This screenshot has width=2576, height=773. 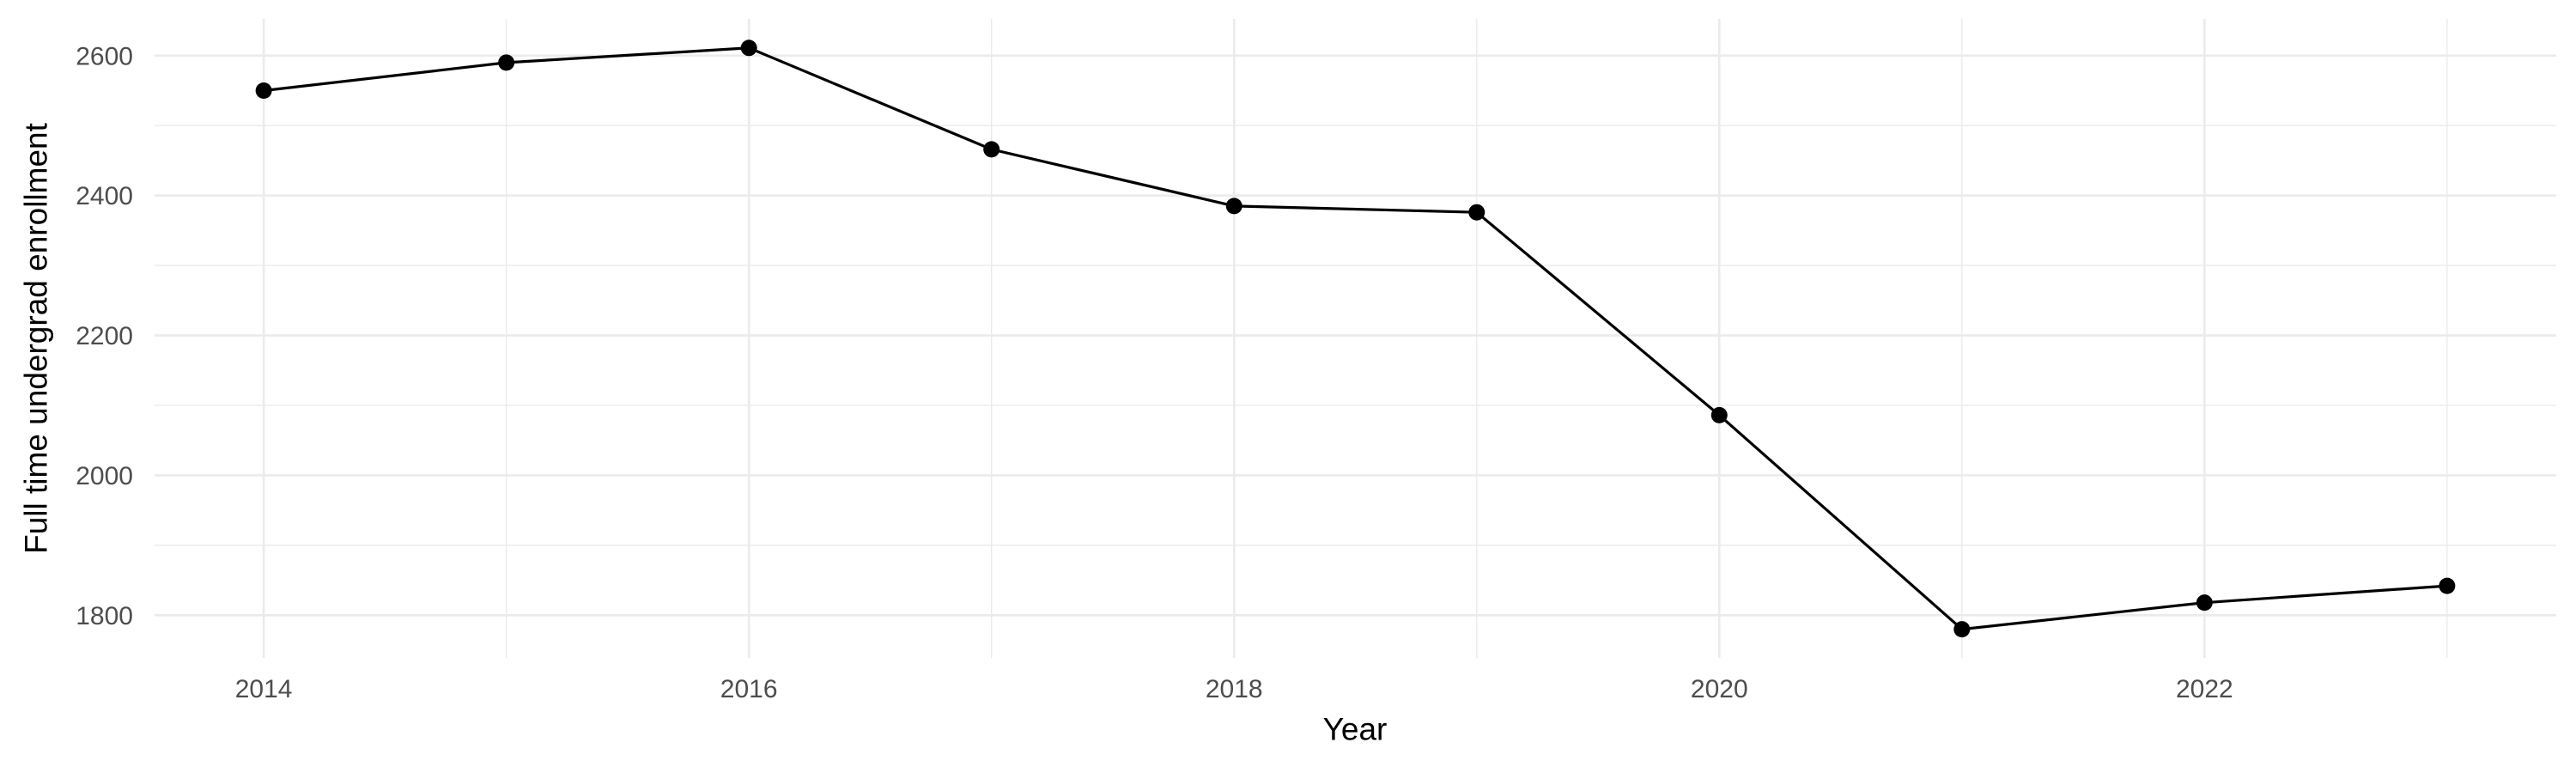 I want to click on x-axis-title: Year, so click(x=1355, y=729).